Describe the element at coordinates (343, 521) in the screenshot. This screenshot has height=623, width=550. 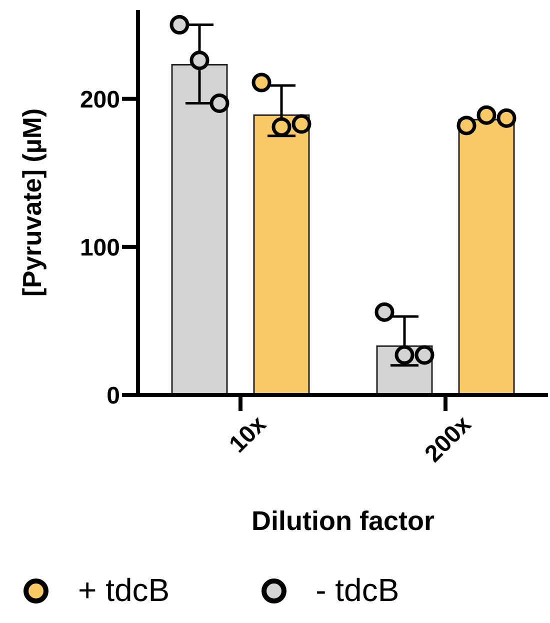
I see `x-axis-title: Dilution factor` at that location.